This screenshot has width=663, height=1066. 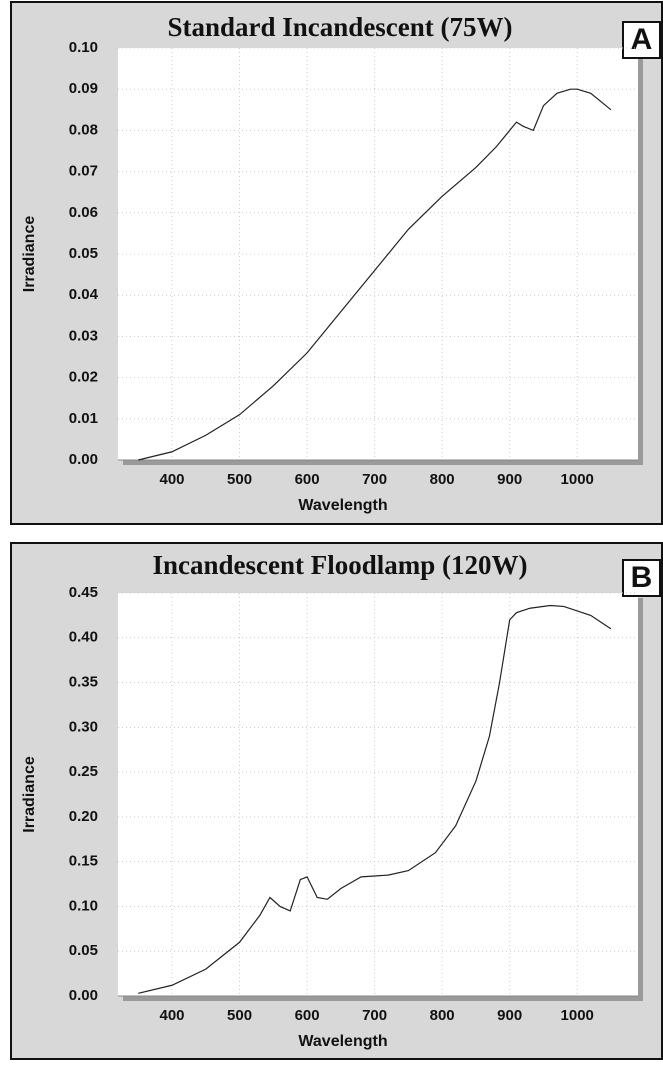 What do you see at coordinates (83, 861) in the screenshot?
I see `y-tick-label: 0.15` at bounding box center [83, 861].